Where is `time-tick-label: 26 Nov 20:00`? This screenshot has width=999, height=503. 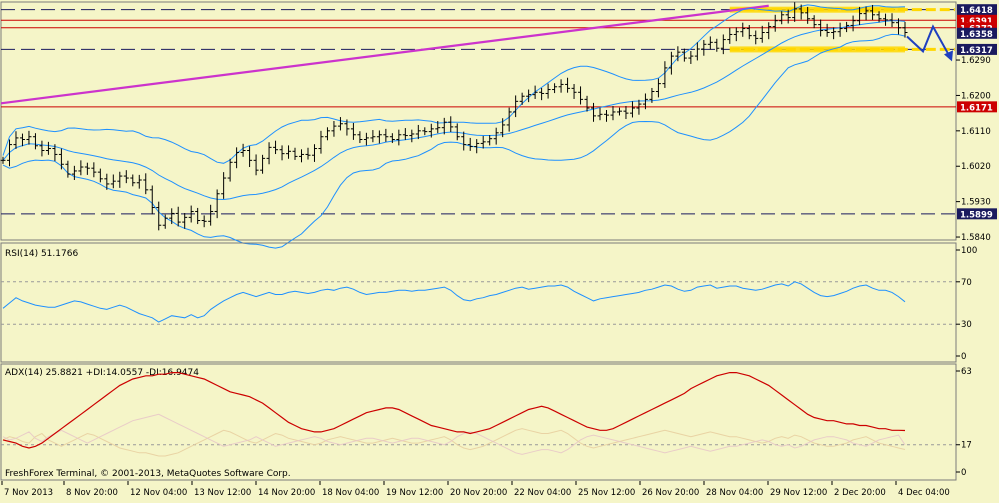
time-tick-label: 26 Nov 20:00 is located at coordinates (670, 493).